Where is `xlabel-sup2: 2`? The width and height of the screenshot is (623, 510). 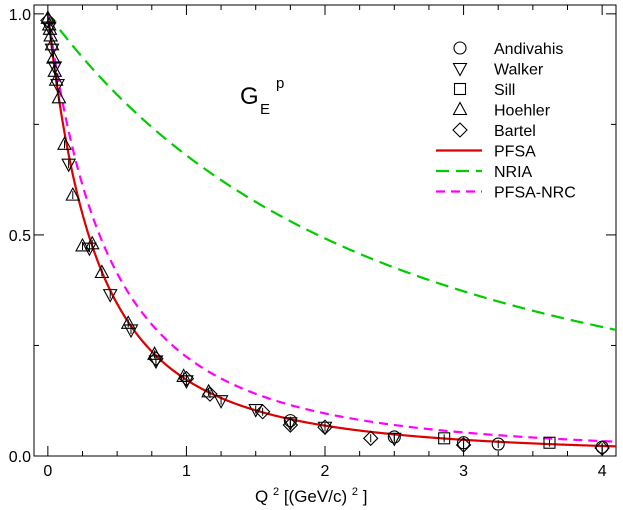 xlabel-sup2: 2 is located at coordinates (355, 492).